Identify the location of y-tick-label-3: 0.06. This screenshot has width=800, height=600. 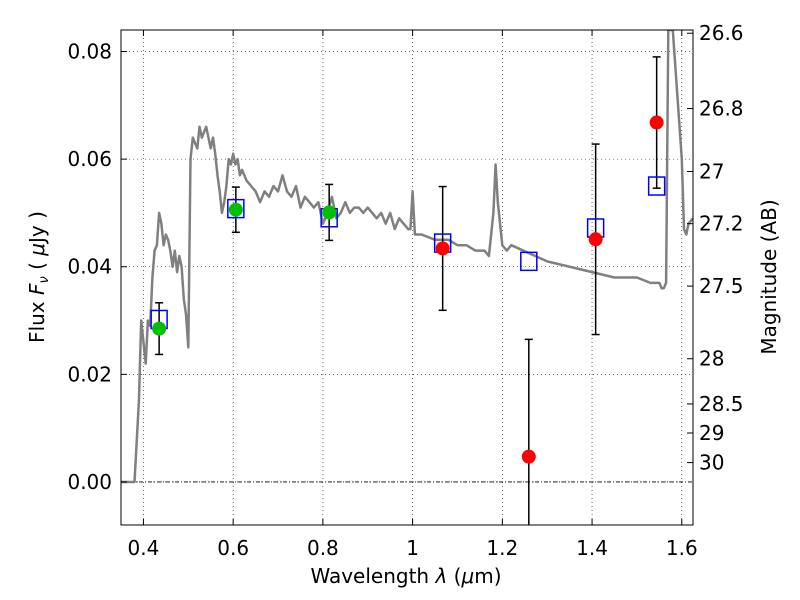
(89, 159).